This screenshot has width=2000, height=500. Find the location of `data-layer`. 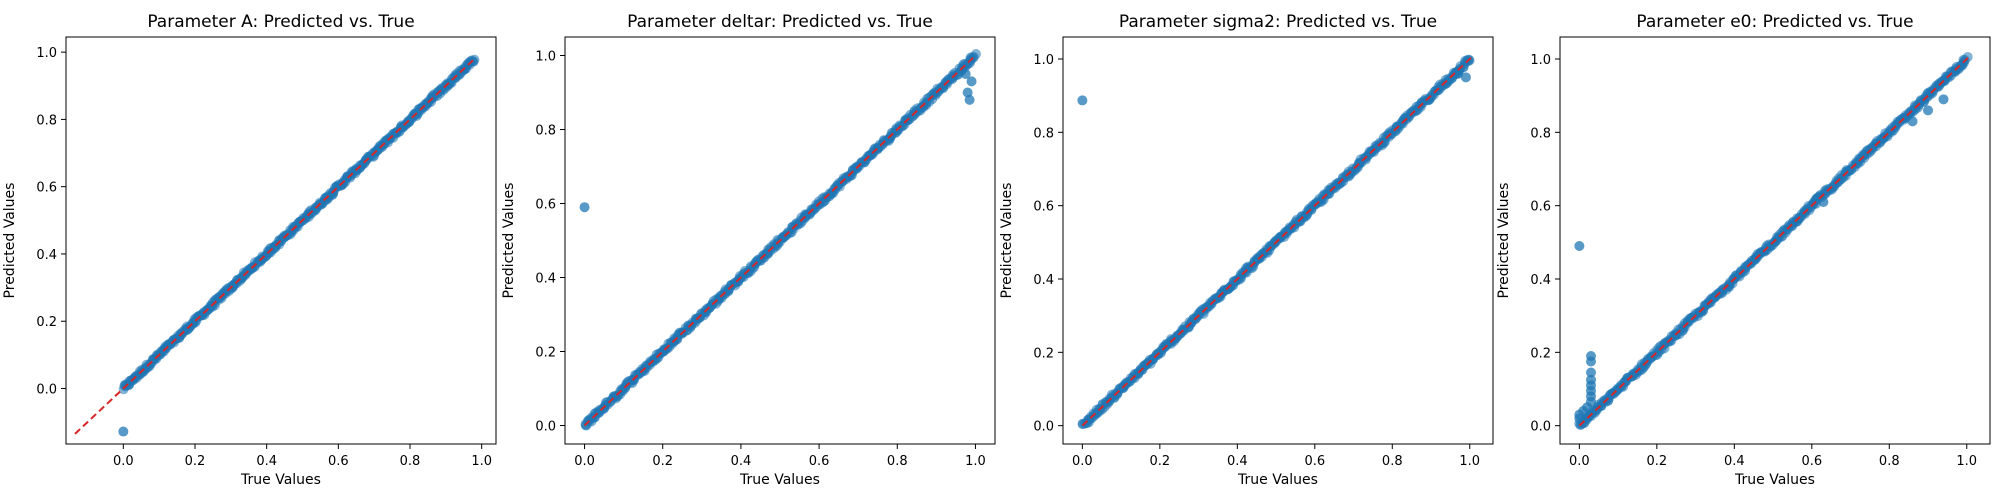

data-layer is located at coordinates (1276, 242).